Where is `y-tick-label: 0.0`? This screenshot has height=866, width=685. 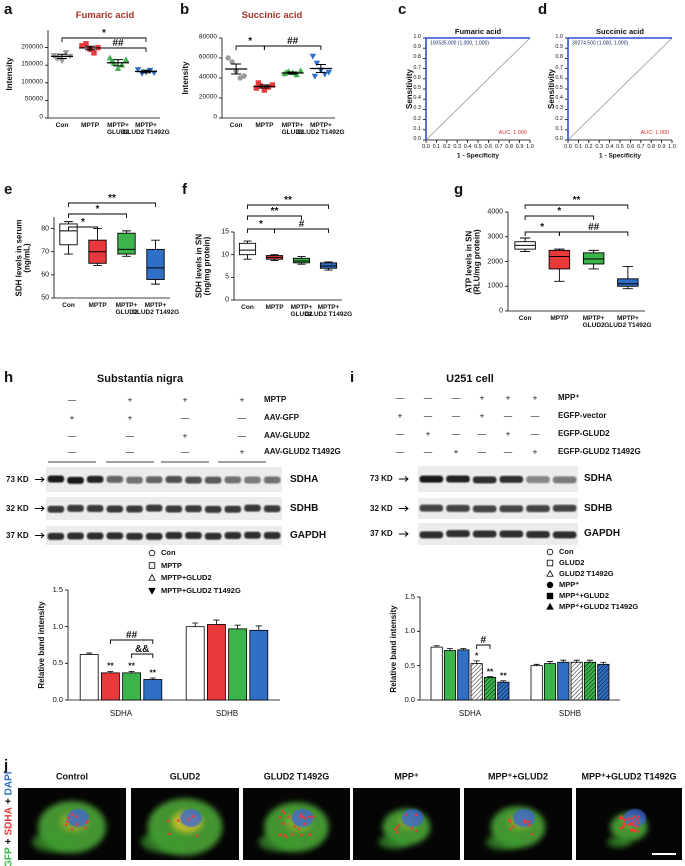
y-tick-label: 0.0 is located at coordinates (417, 139).